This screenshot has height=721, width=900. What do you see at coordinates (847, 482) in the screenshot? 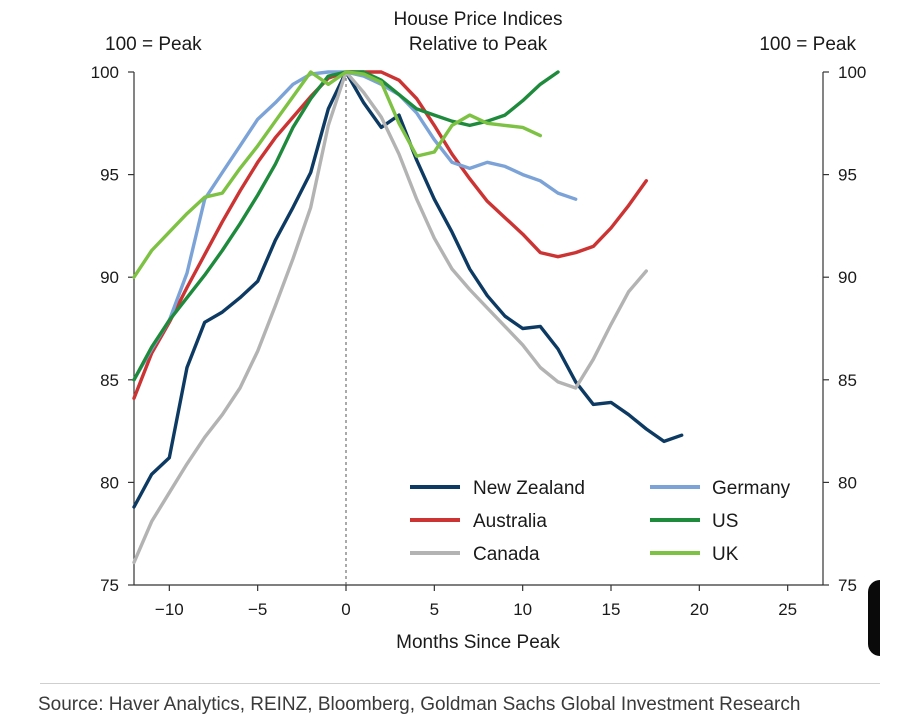
I see `y-tick-label-right: 80` at bounding box center [847, 482].